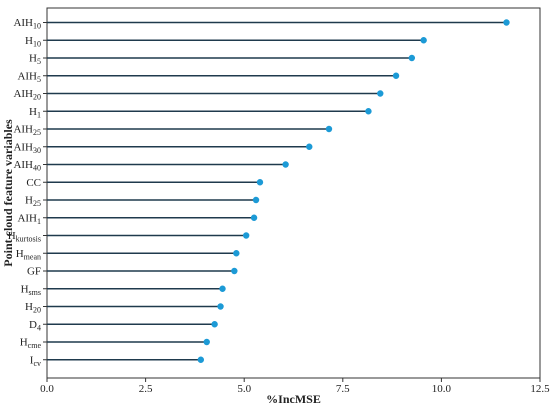  I want to click on category-label: Hkurtosis, so click(24, 237).